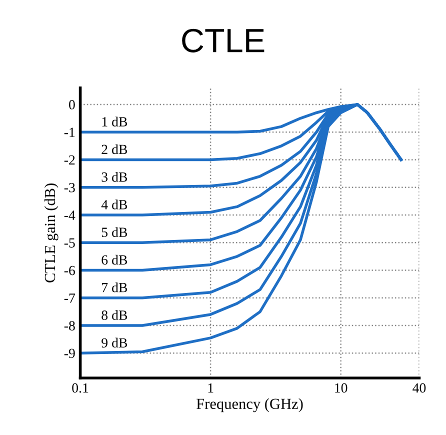  What do you see at coordinates (69, 243) in the screenshot?
I see `y-tick-label: -5` at bounding box center [69, 243].